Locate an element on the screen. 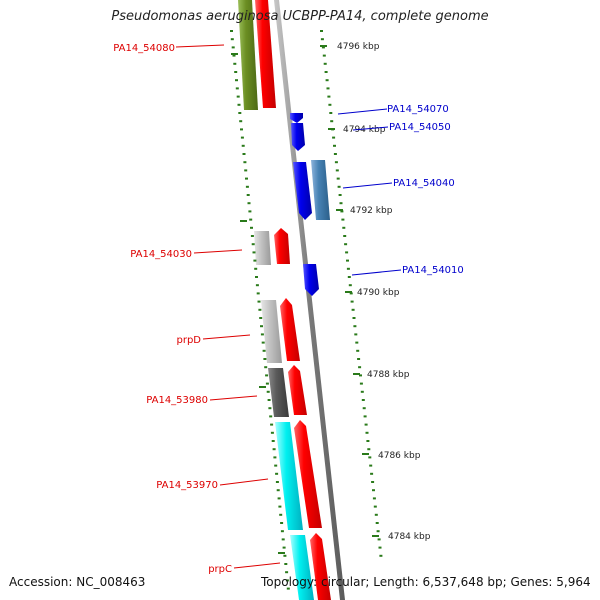 The height and width of the screenshot is (600, 600). gene-label-pa14-54050: PA14_54050 is located at coordinates (420, 127).